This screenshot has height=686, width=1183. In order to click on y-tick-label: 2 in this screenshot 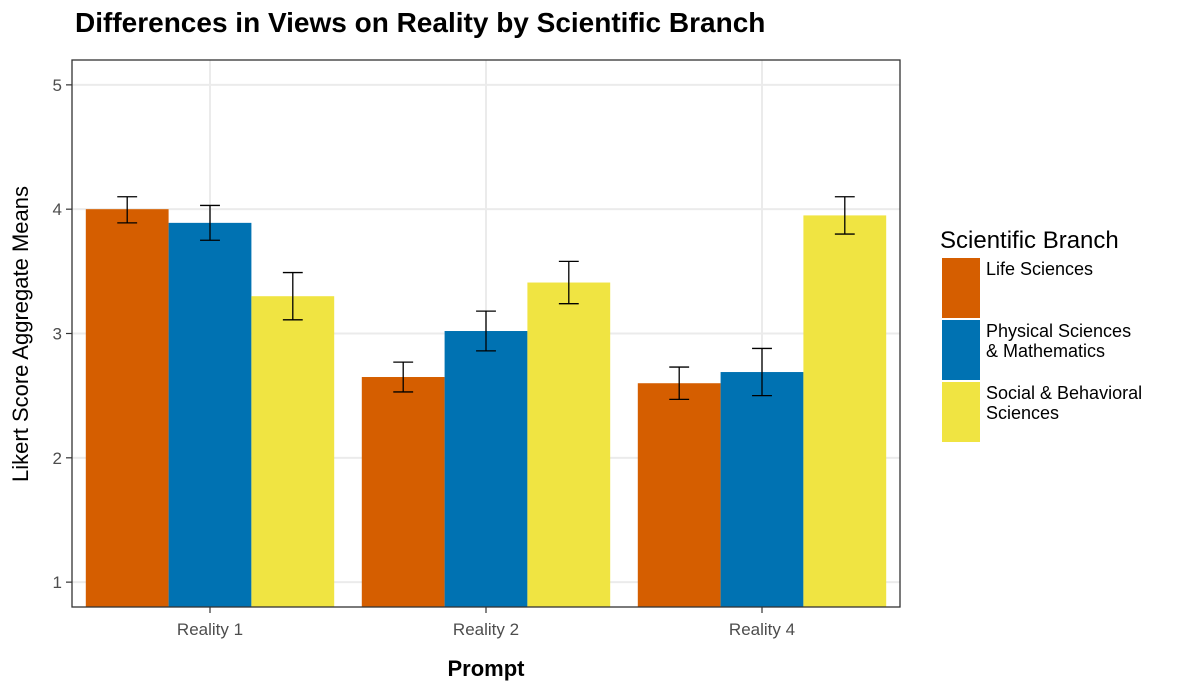, I will do `click(57, 458)`.